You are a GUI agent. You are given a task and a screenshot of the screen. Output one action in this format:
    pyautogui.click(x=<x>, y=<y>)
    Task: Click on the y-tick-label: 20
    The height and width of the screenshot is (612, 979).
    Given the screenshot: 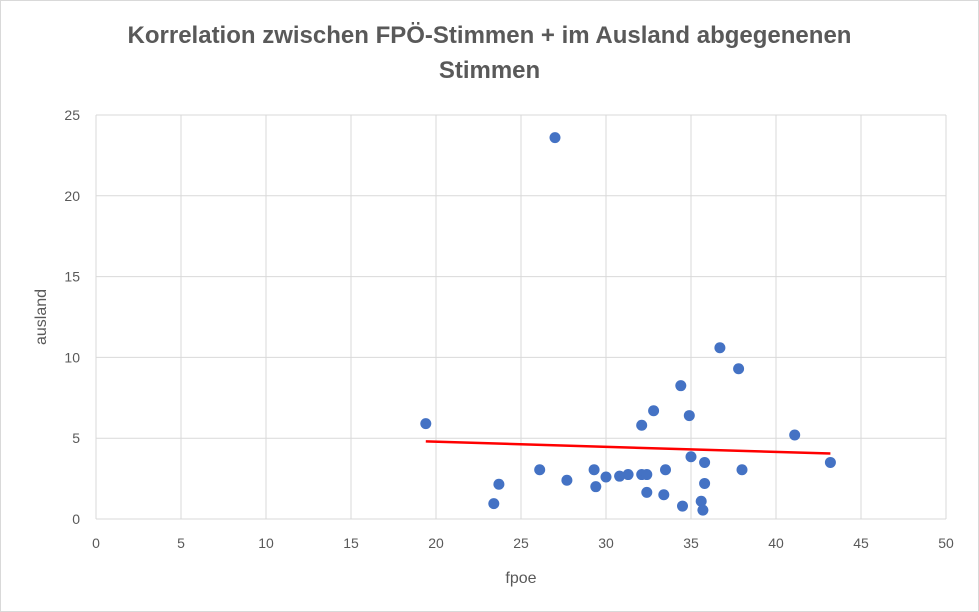 What is the action you would take?
    pyautogui.click(x=72, y=196)
    